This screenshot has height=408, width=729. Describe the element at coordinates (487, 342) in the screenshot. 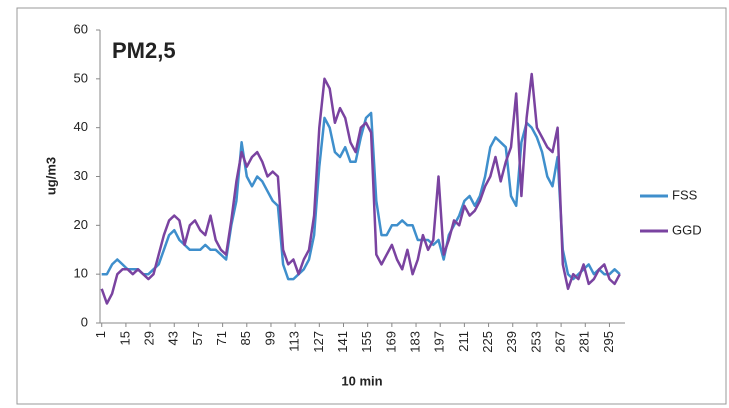

I see `x-tick-label: 225` at that location.